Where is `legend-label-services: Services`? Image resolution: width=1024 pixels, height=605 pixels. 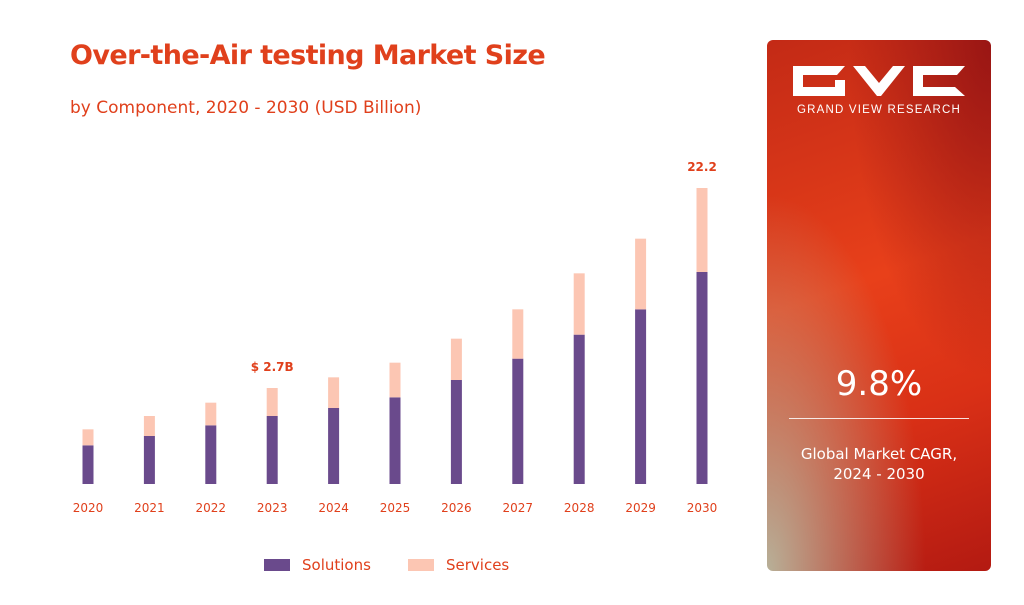 legend-label-services: Services is located at coordinates (478, 565).